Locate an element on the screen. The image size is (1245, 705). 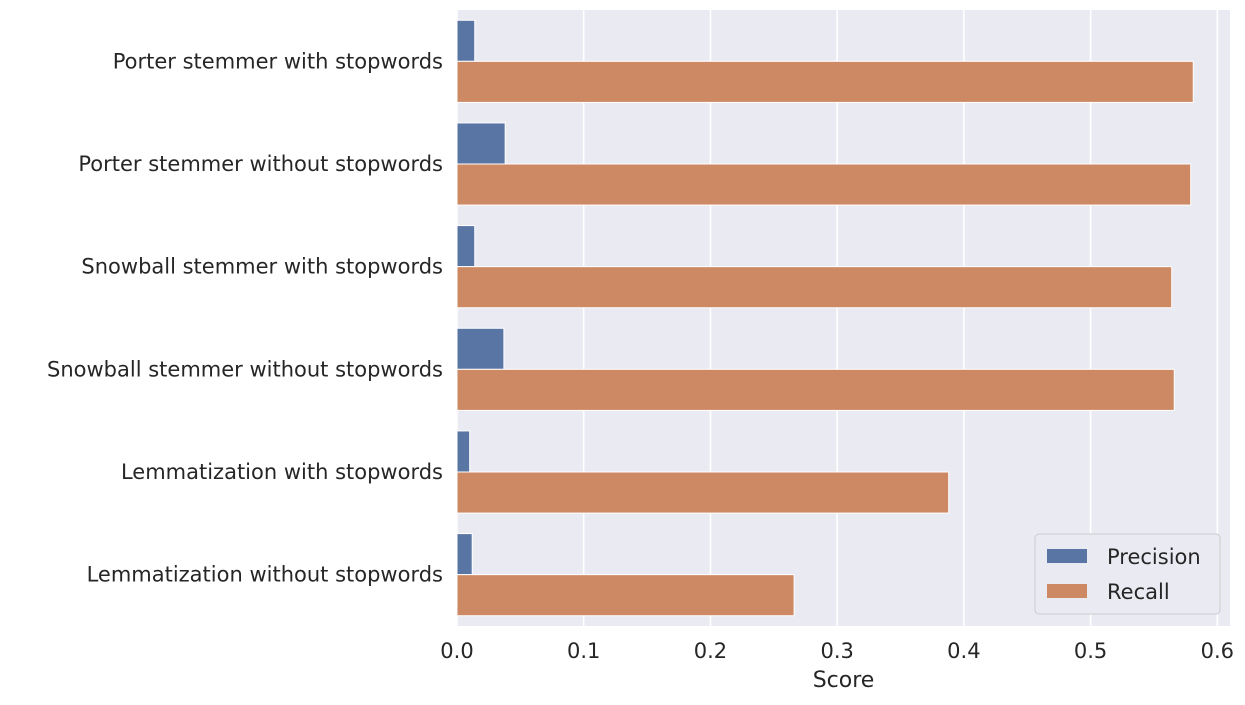
x-tick-label: 0.3 is located at coordinates (836, 651).